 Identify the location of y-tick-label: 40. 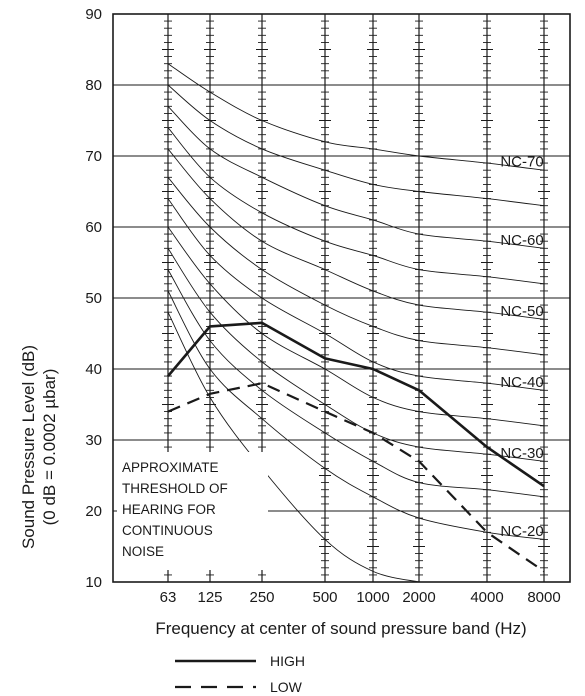
(93, 369).